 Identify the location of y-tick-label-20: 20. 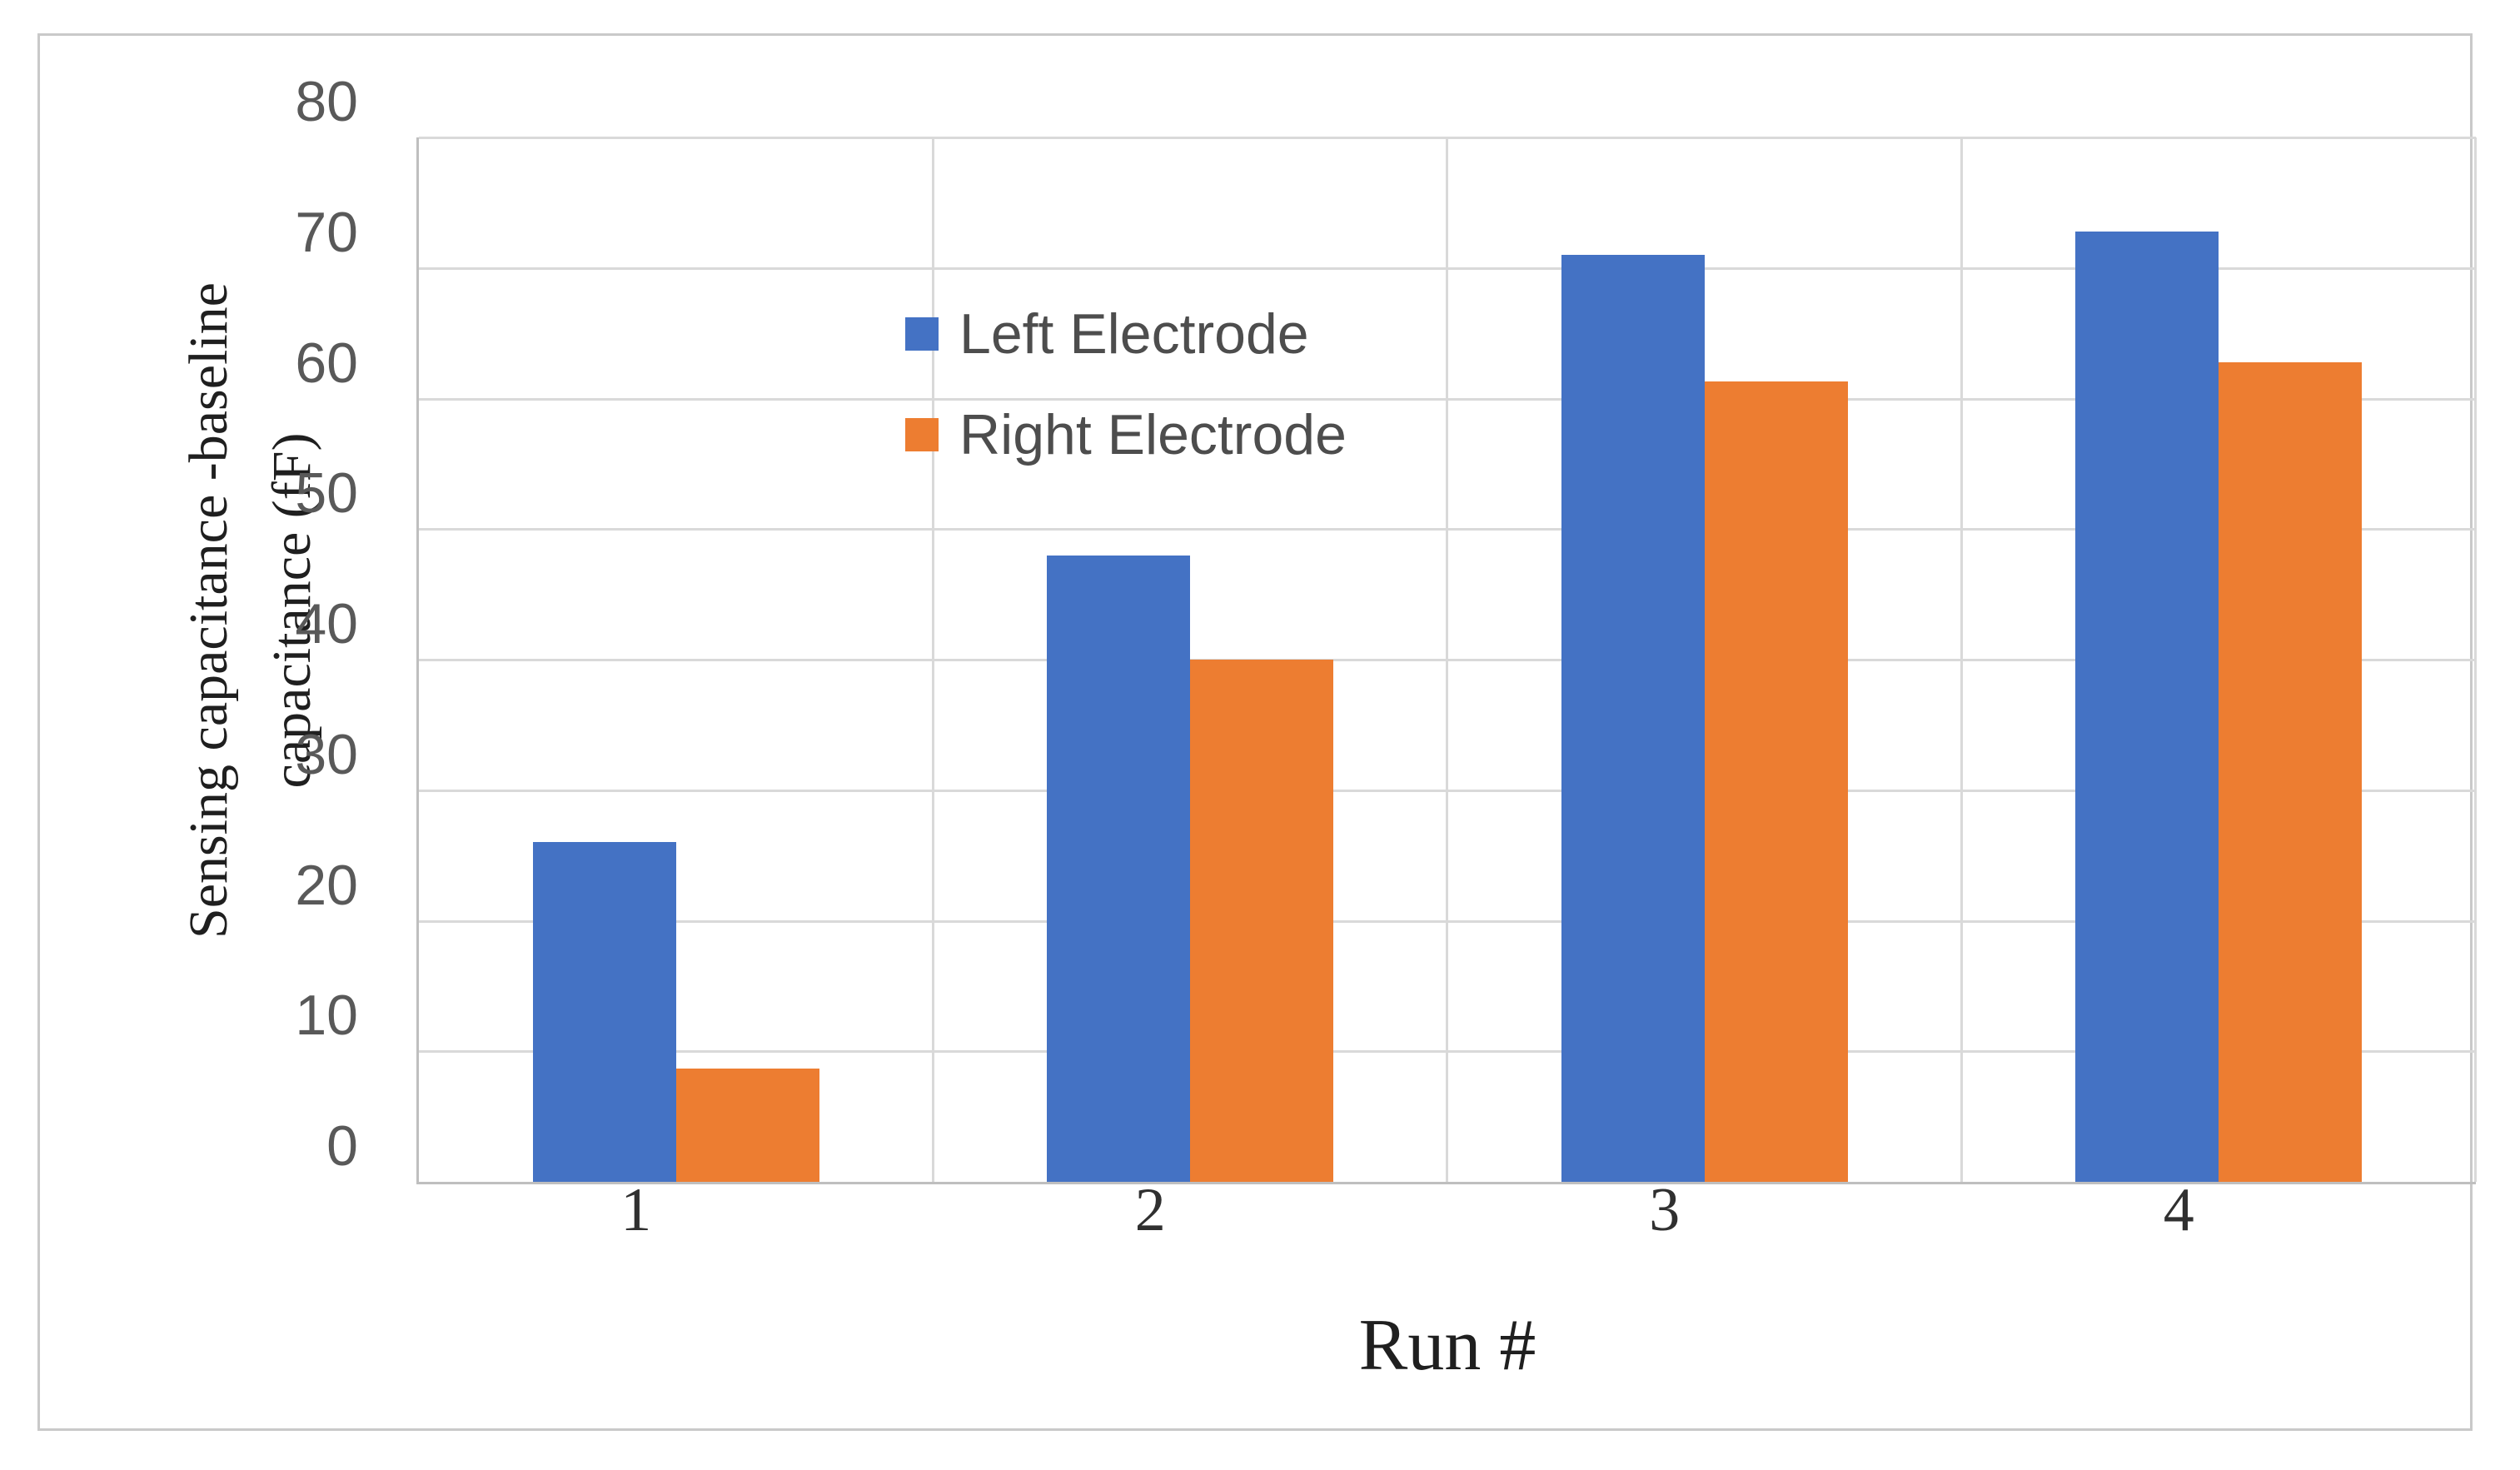
(326, 885).